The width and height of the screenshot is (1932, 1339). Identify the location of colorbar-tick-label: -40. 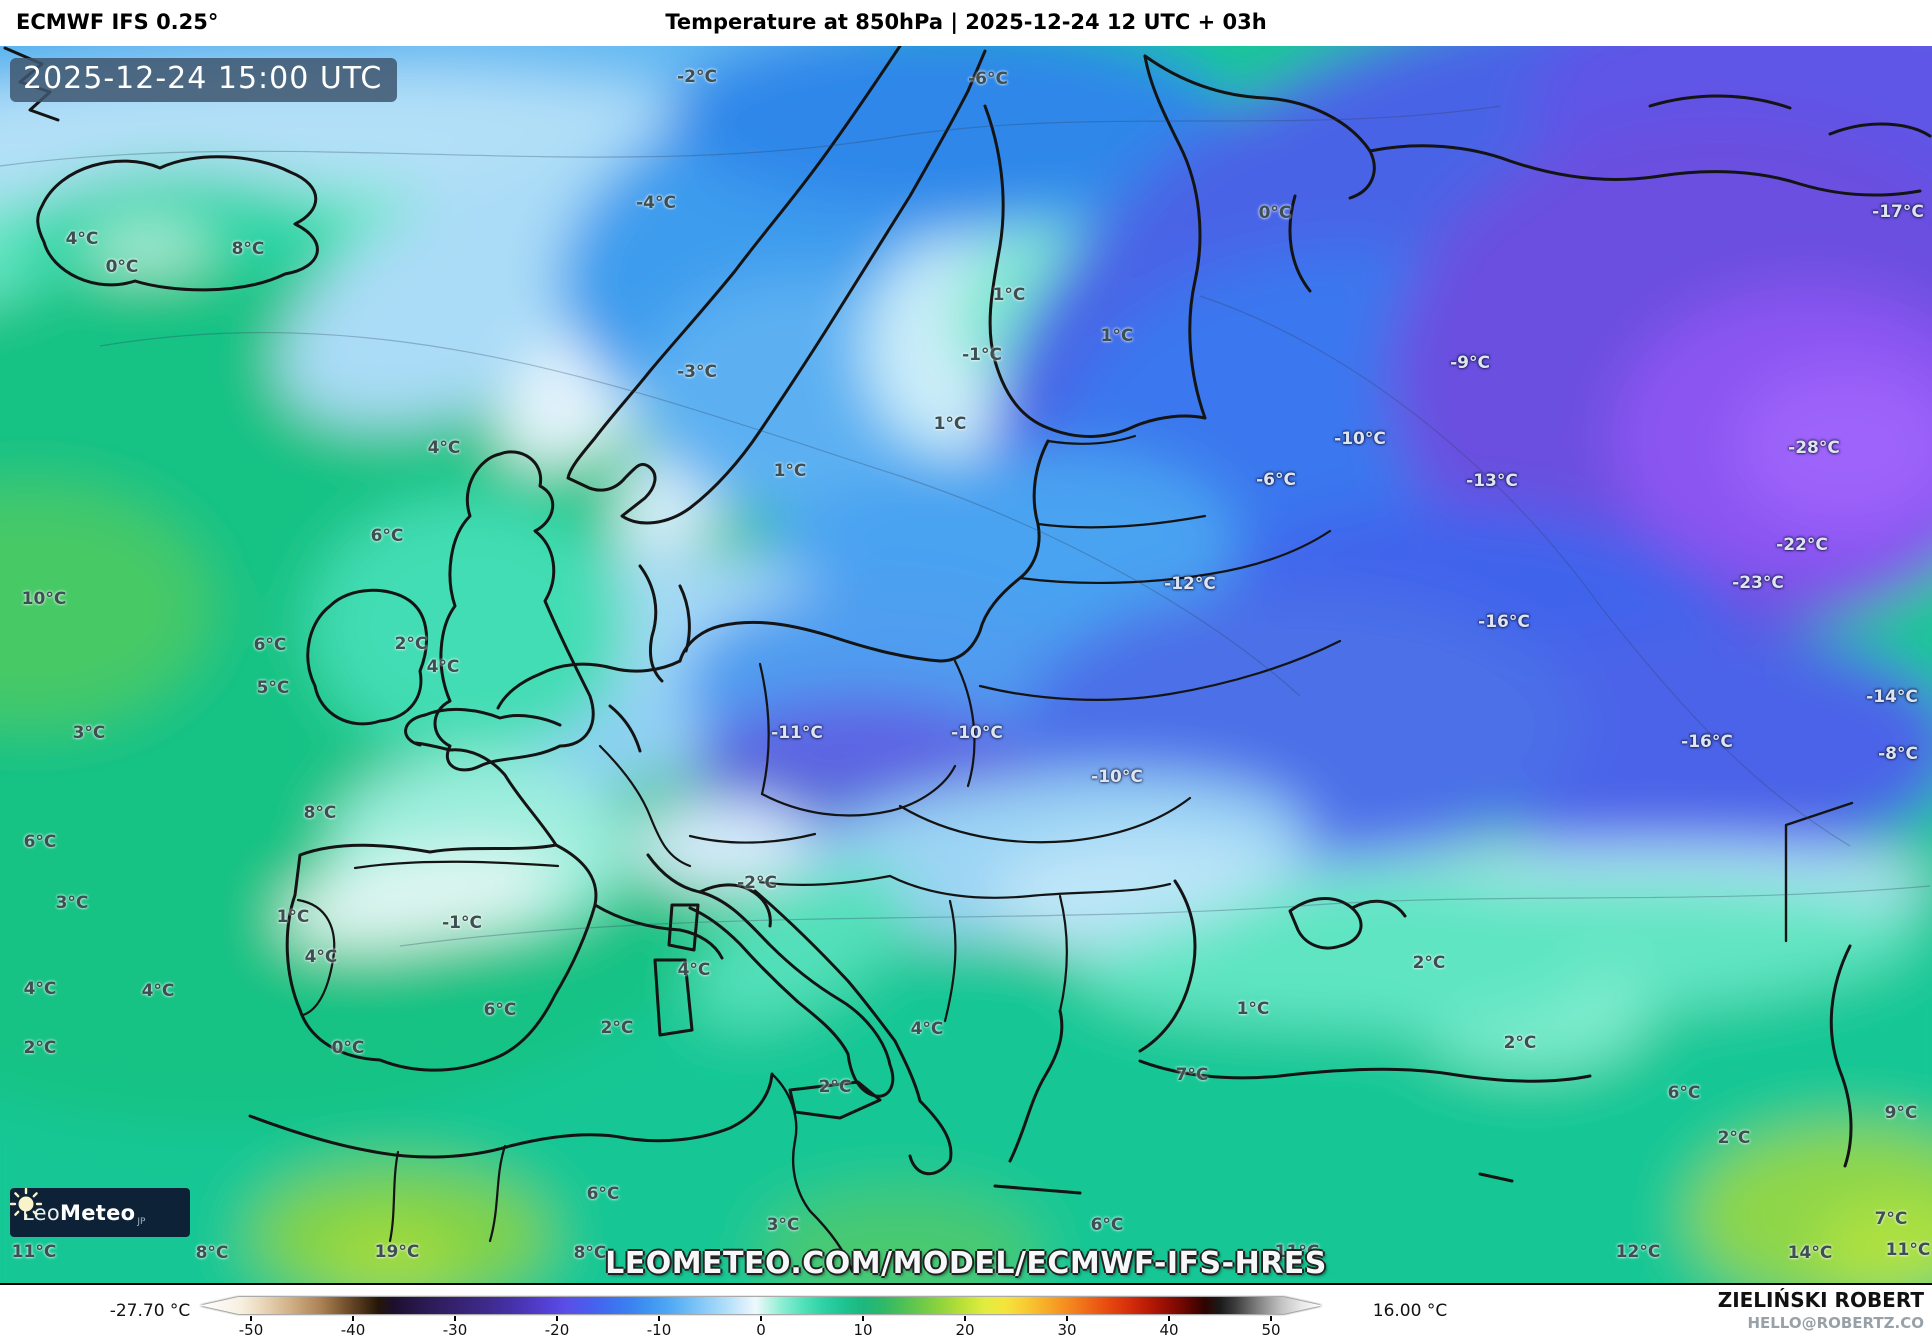
(353, 1330).